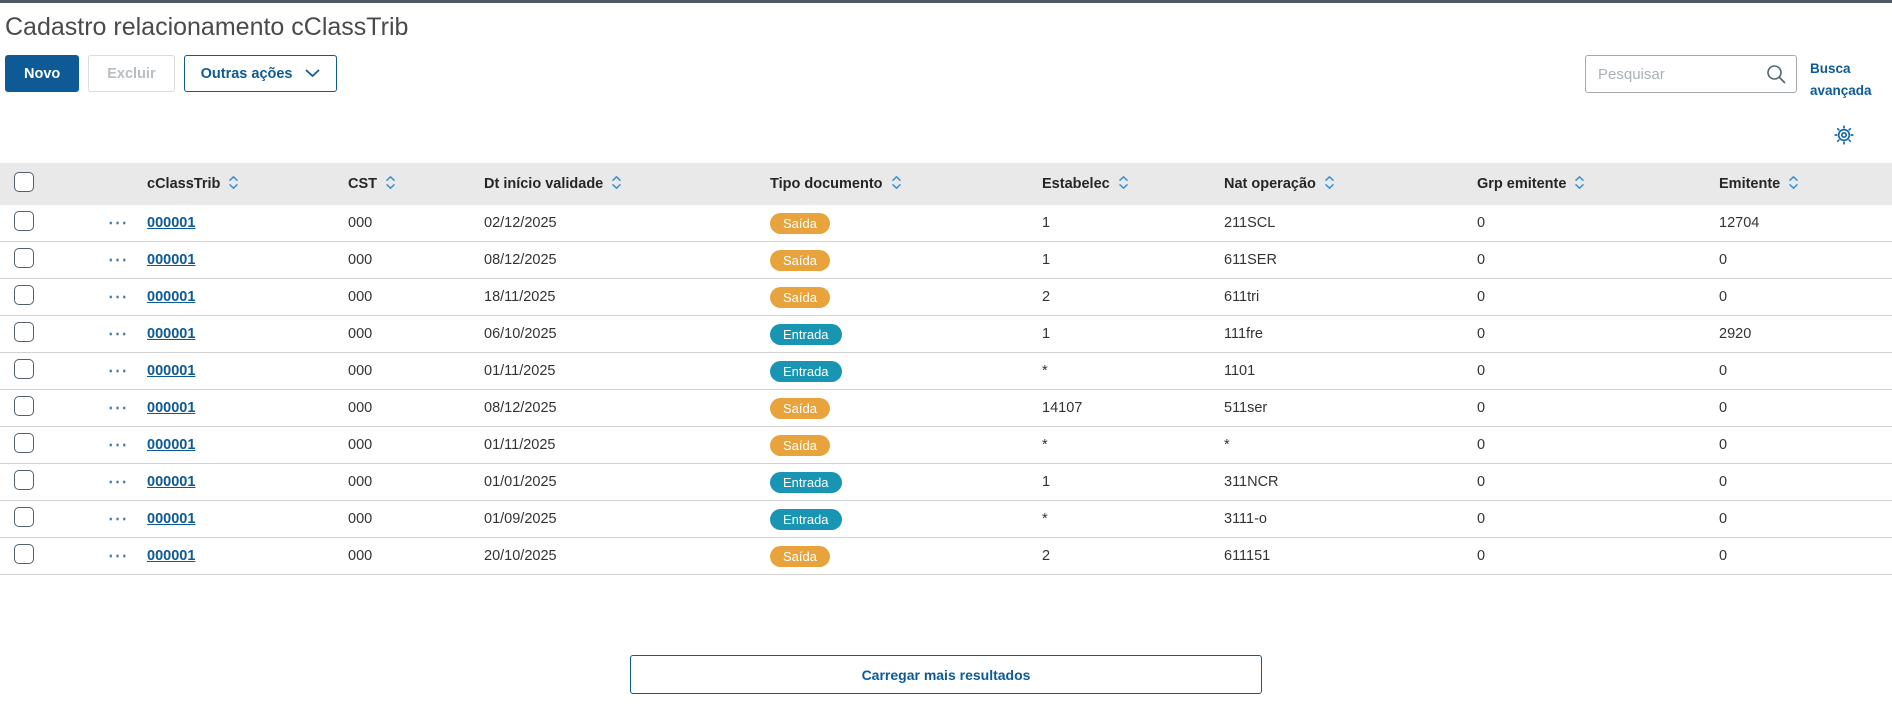  I want to click on column-header-cclasstrib: cClassTrib, so click(247, 184).